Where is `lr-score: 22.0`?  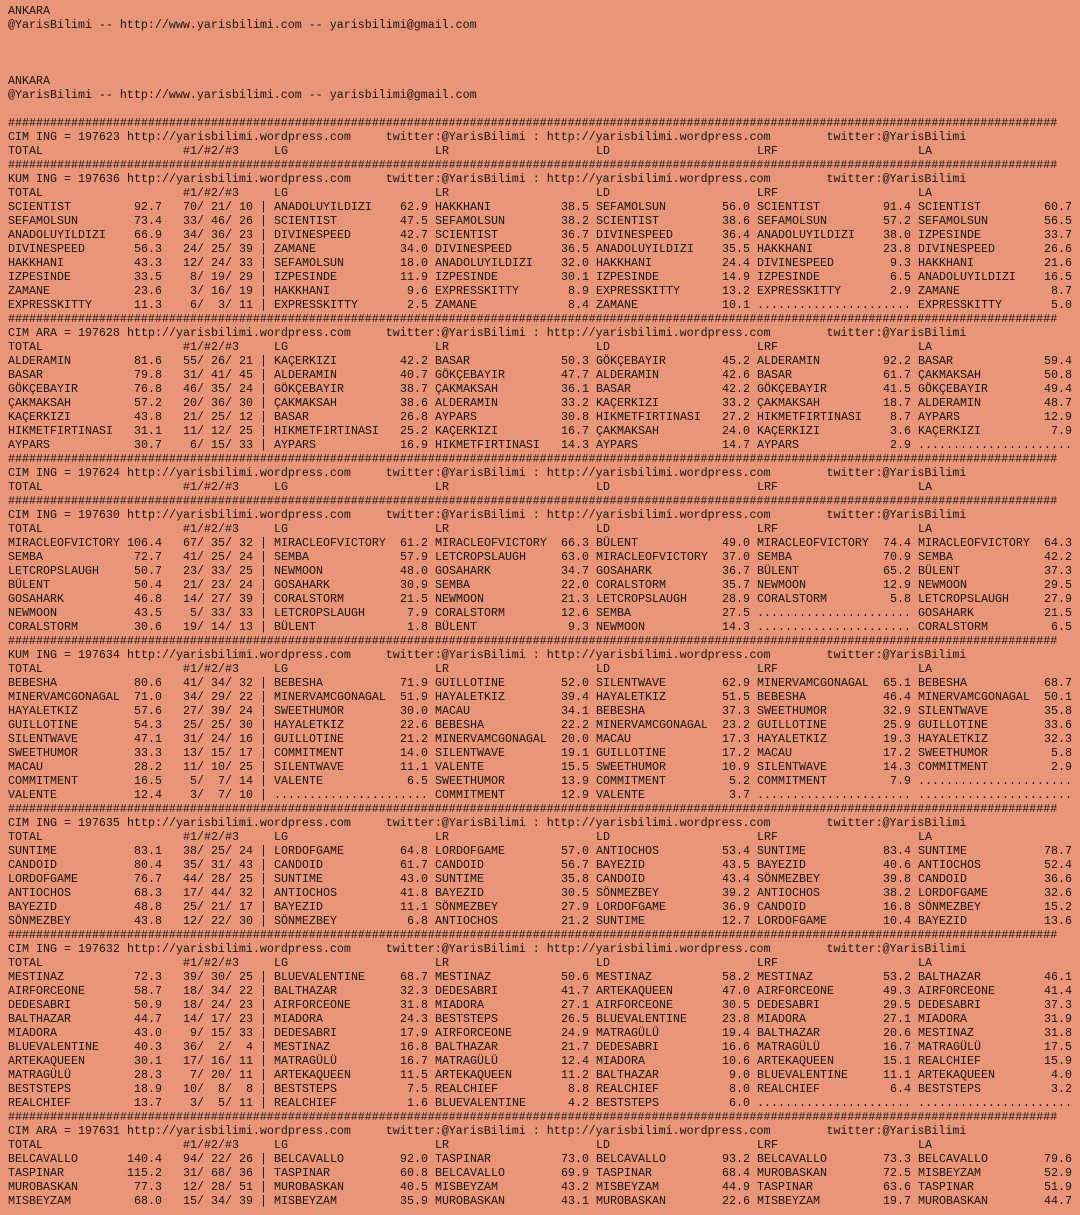 lr-score: 22.0 is located at coordinates (575, 585).